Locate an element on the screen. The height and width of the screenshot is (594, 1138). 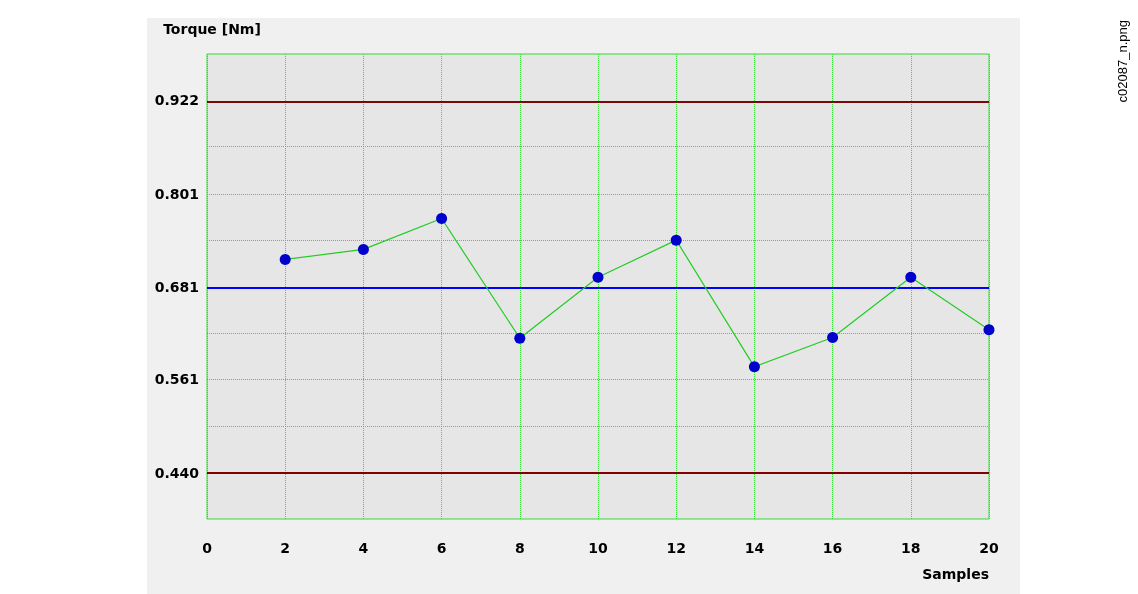
x-tick-label: 12 is located at coordinates (676, 548).